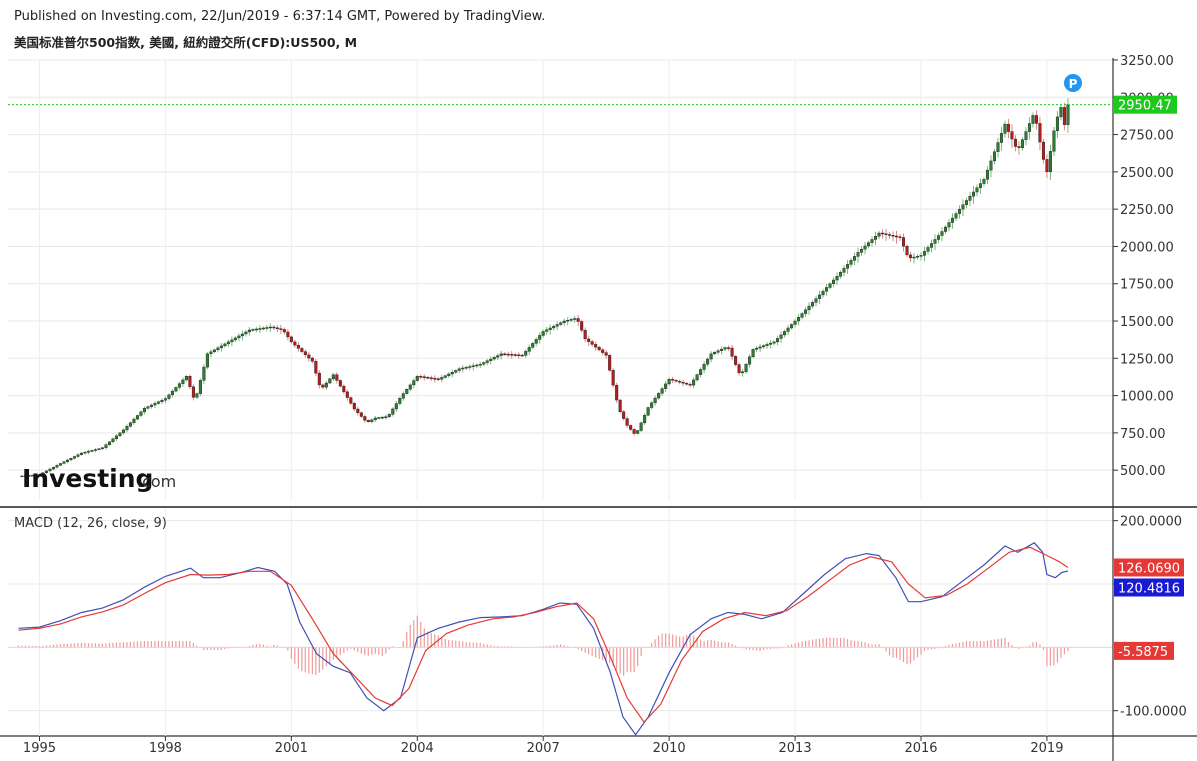 This screenshot has height=761, width=1197. I want to click on time-tick-label: 2010, so click(669, 748).